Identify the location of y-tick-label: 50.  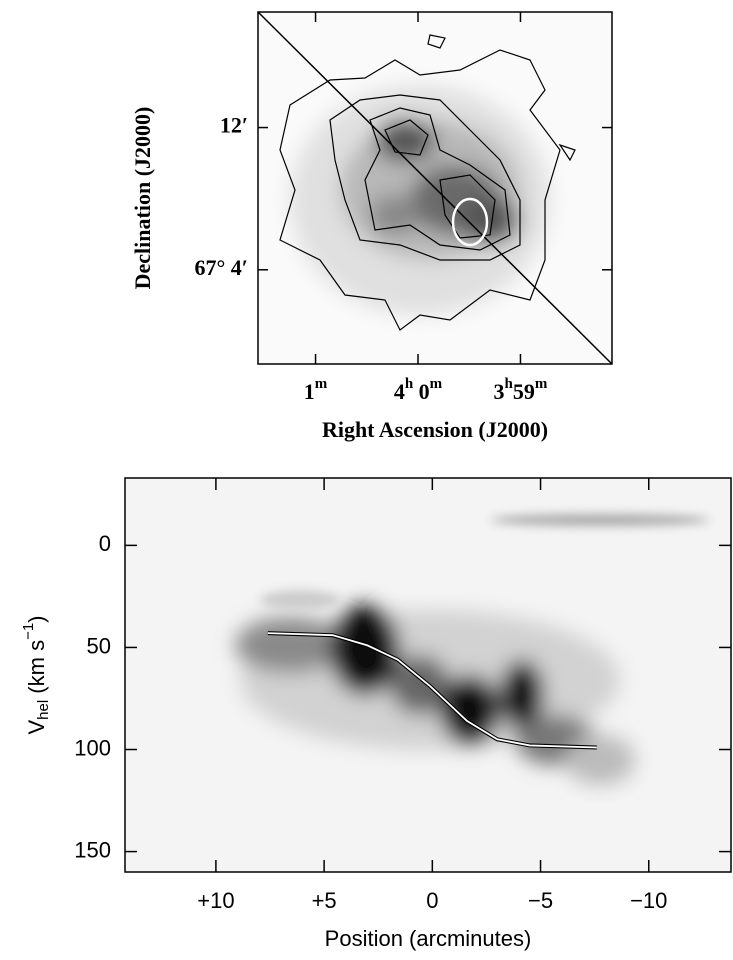
(99, 645).